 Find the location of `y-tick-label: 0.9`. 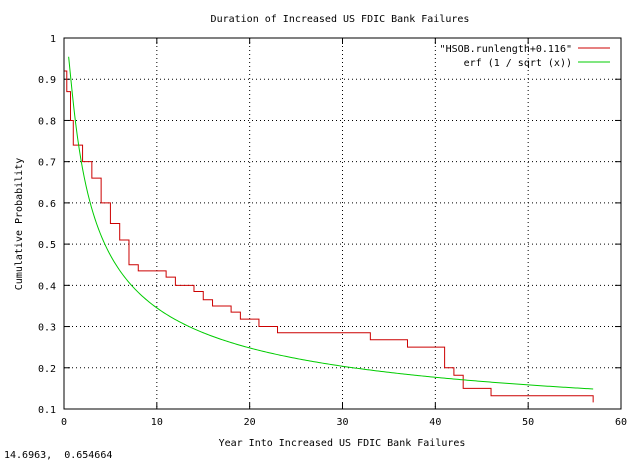

y-tick-label: 0.9 is located at coordinates (47, 80).